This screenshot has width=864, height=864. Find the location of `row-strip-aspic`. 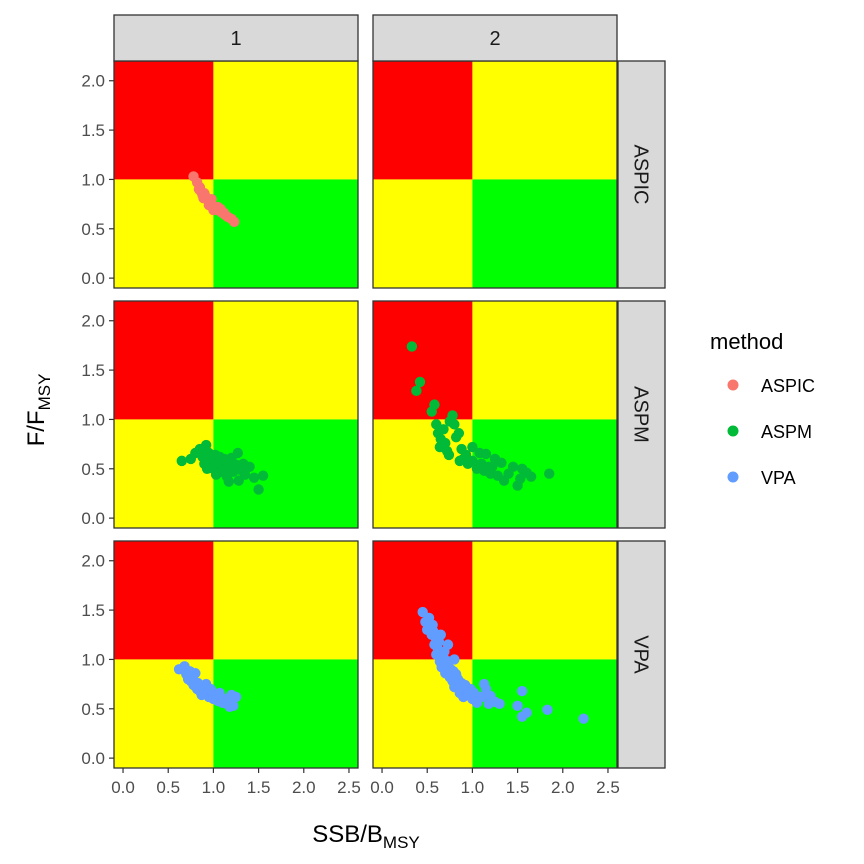

row-strip-aspic is located at coordinates (641, 174).